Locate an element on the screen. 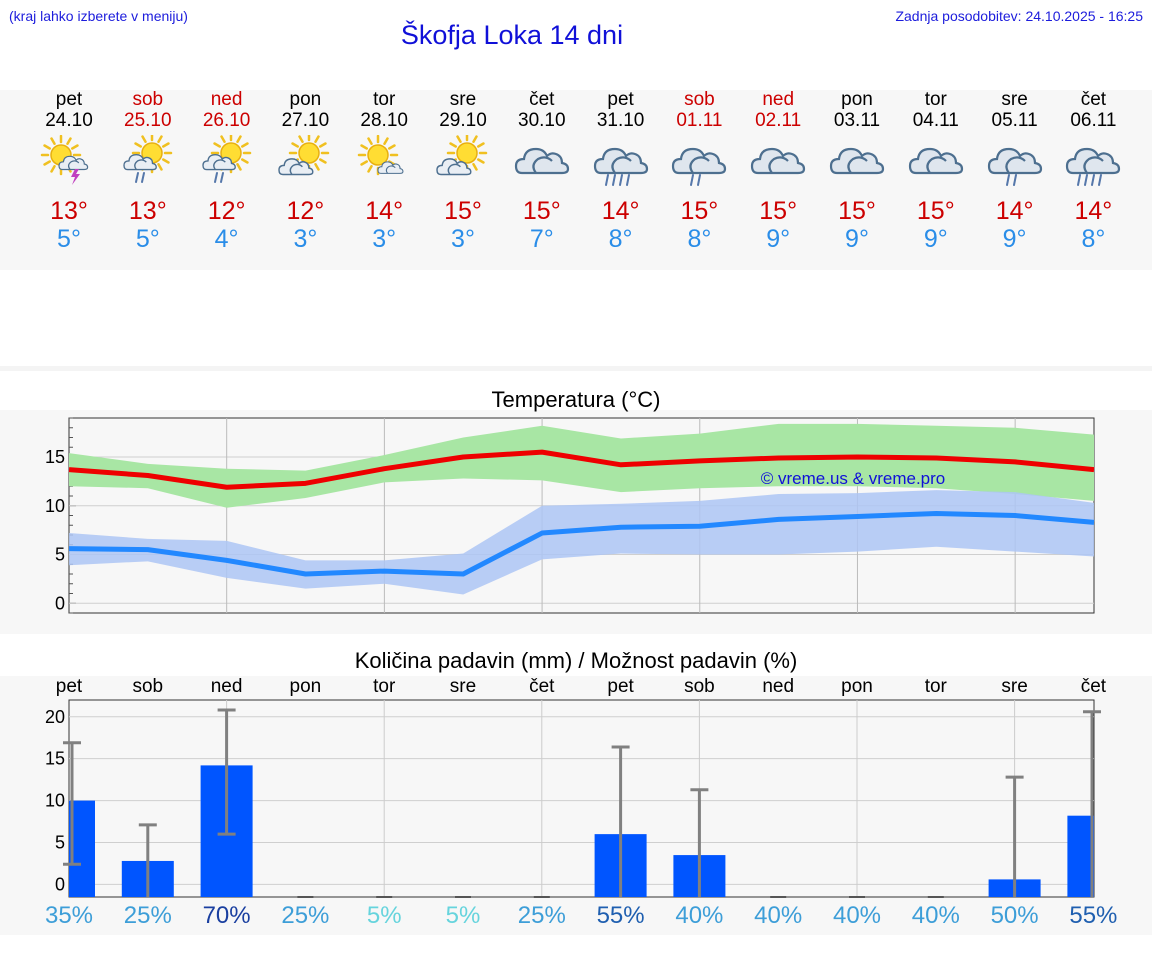 This screenshot has height=975, width=1152. day-column: sre 05.11 is located at coordinates (1015, 111).